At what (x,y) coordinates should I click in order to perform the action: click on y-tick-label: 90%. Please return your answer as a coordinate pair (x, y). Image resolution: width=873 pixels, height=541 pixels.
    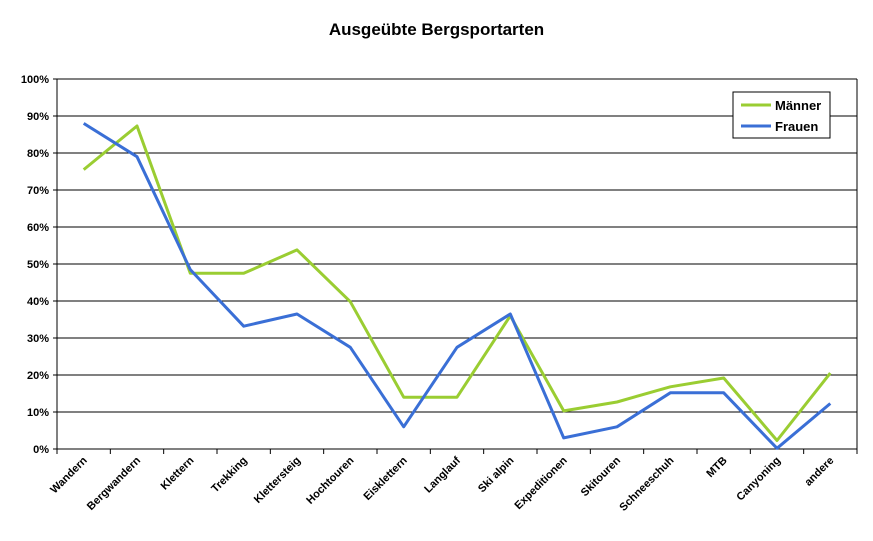
    Looking at the image, I should click on (38, 117).